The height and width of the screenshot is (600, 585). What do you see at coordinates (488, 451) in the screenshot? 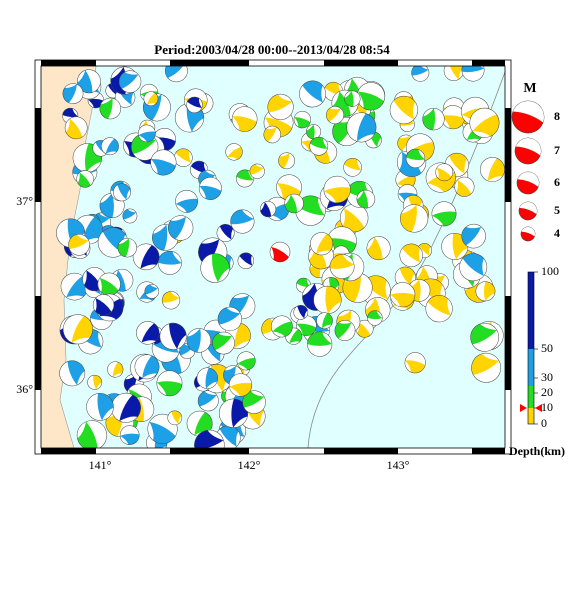
I see `frame-segment` at bounding box center [488, 451].